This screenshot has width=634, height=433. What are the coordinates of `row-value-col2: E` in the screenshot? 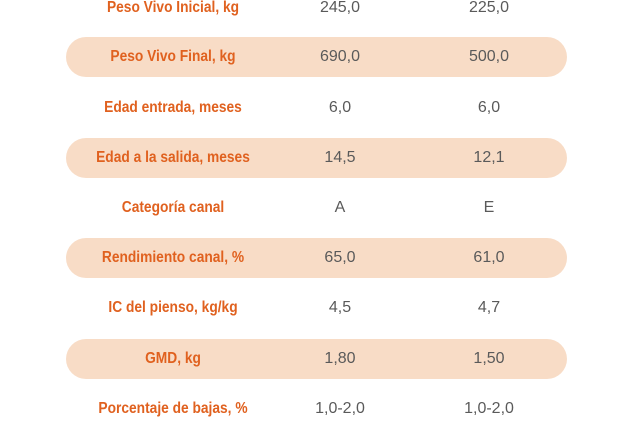 It's located at (489, 207).